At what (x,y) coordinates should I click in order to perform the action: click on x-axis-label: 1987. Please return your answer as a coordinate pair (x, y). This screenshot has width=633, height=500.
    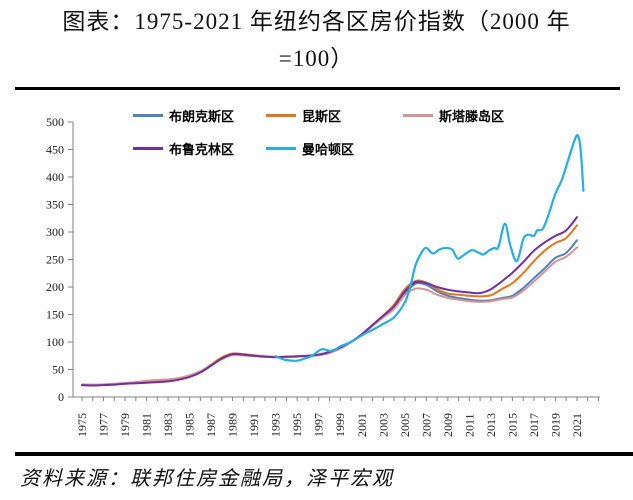
    Looking at the image, I should click on (211, 425).